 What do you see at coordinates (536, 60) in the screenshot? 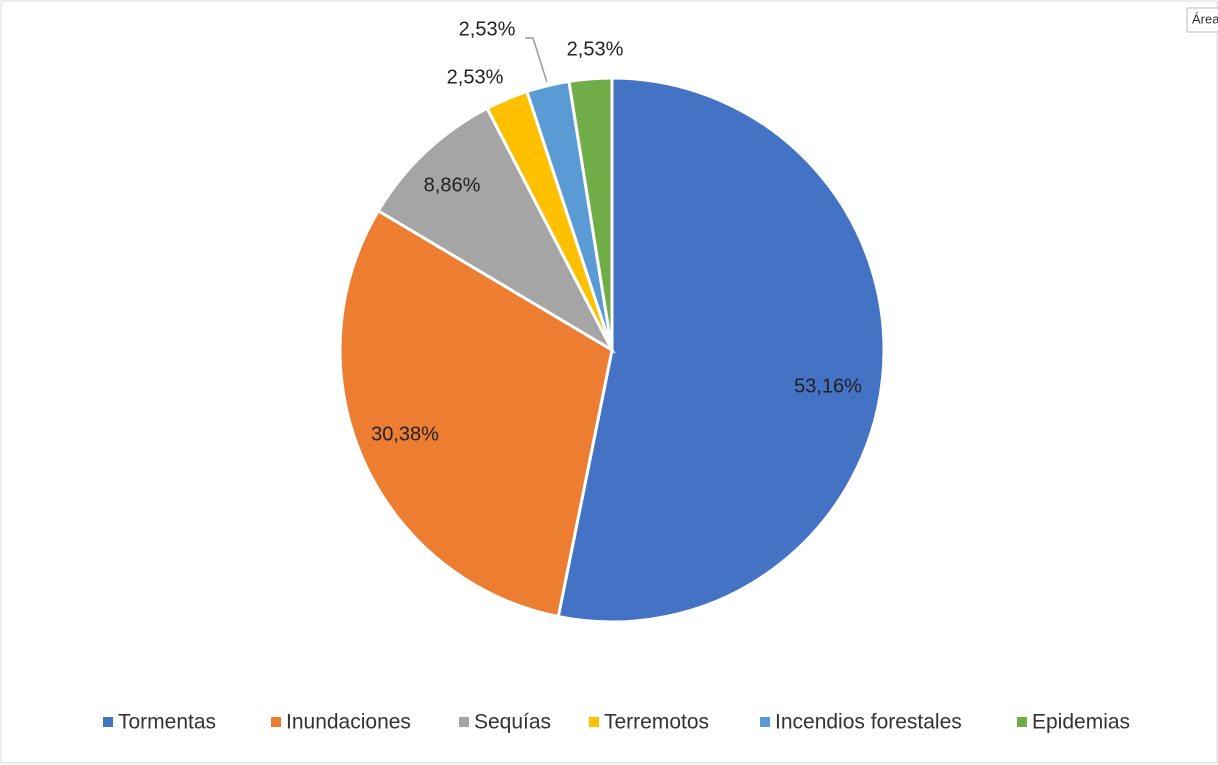
I see `leader-line` at bounding box center [536, 60].